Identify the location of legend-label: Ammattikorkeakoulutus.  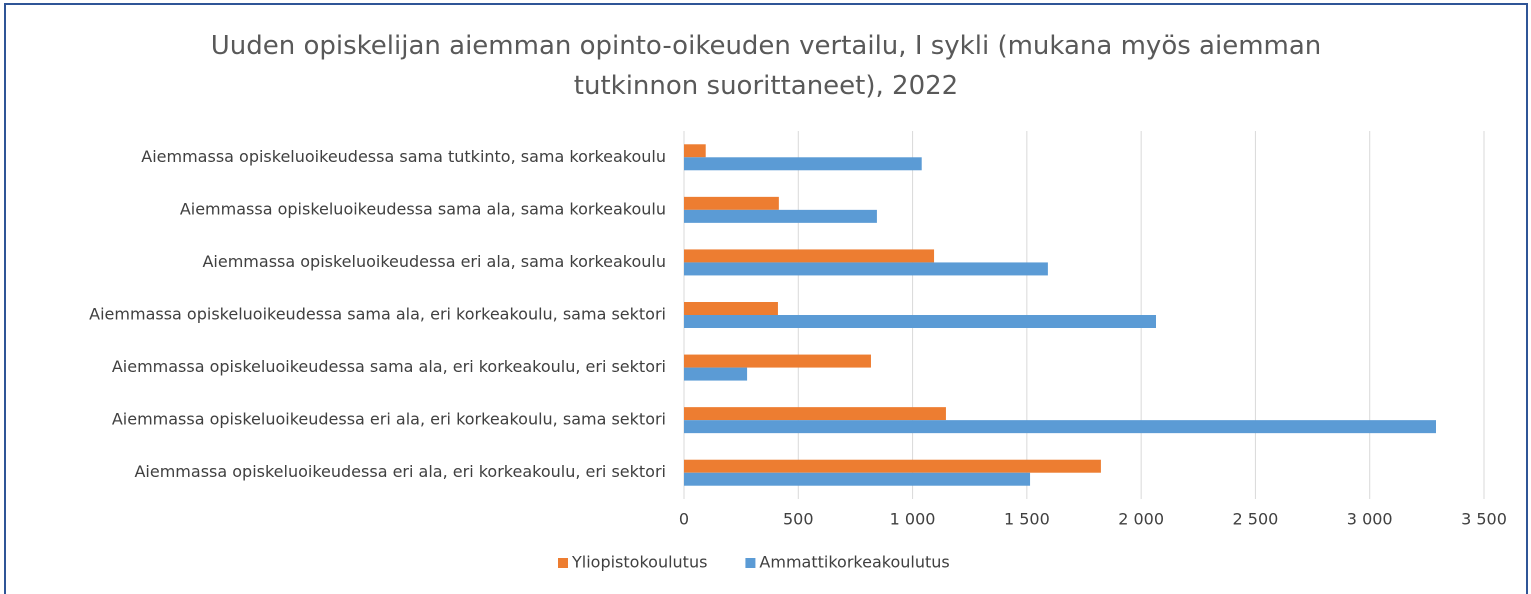
(854, 562).